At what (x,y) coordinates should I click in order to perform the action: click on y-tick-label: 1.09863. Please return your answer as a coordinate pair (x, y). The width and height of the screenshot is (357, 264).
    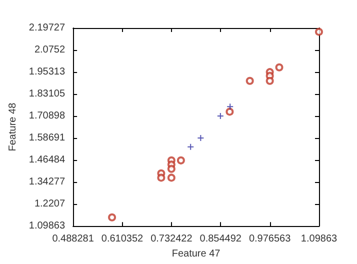
    Looking at the image, I should click on (47, 226).